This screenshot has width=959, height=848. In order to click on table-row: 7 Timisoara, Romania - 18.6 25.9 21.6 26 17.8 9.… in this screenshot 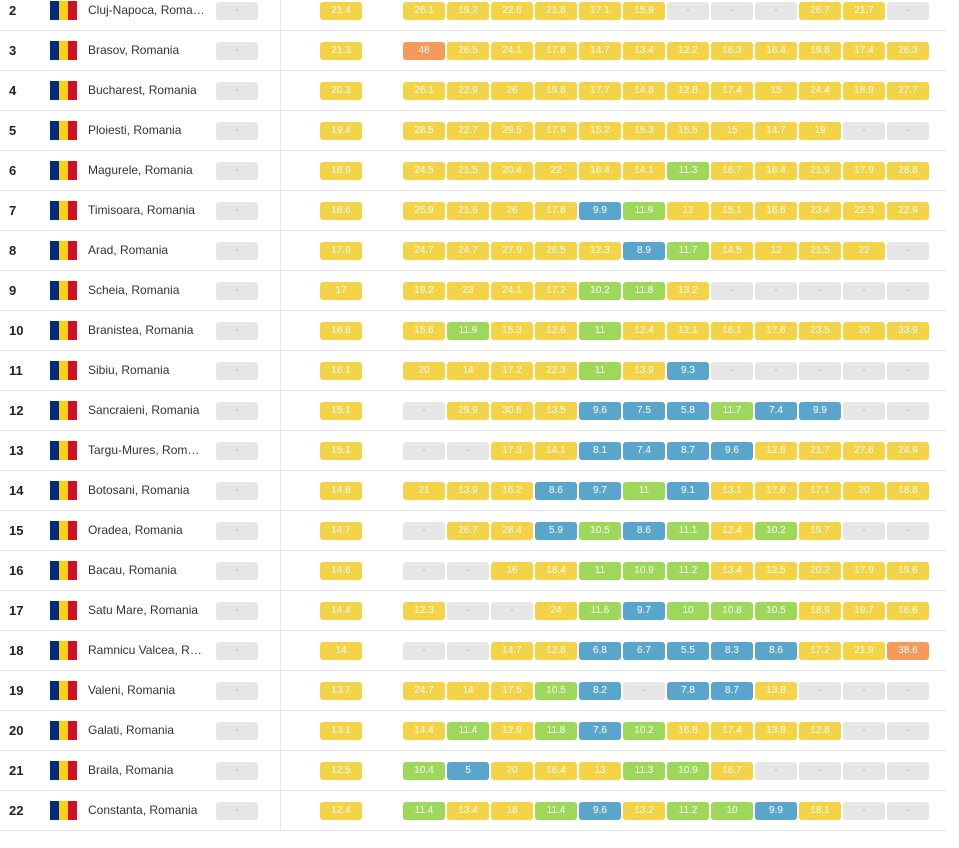, I will do `click(473, 211)`.